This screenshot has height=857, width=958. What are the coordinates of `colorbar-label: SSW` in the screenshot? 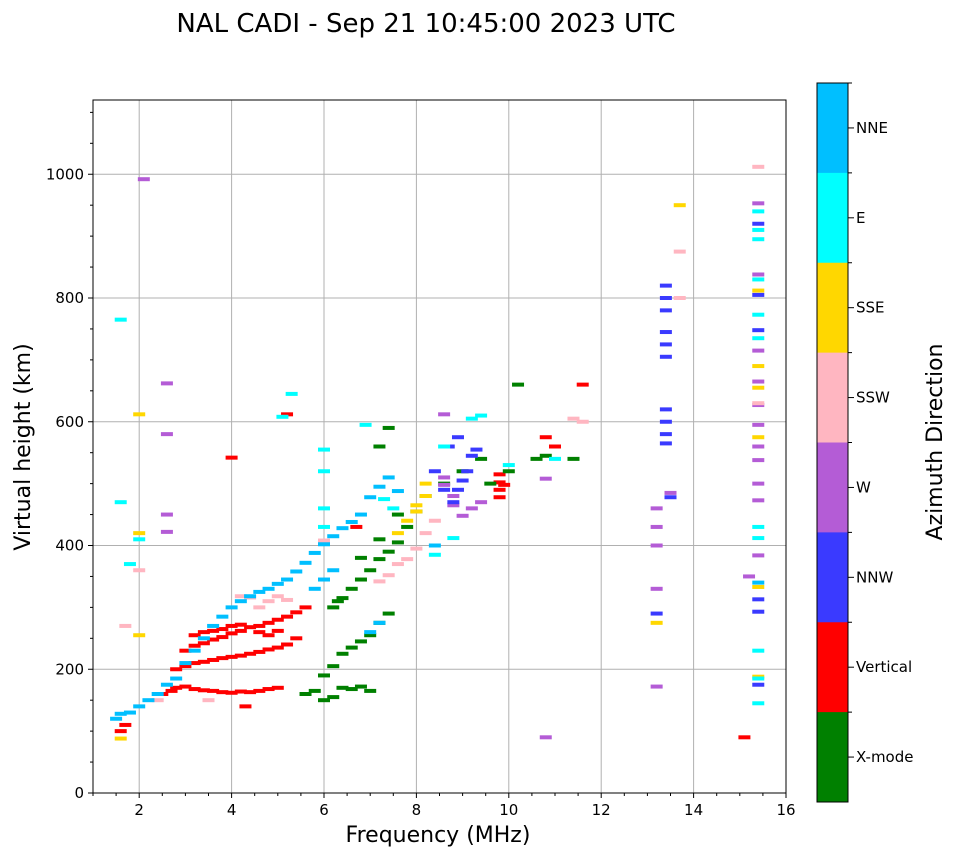 It's located at (873, 398).